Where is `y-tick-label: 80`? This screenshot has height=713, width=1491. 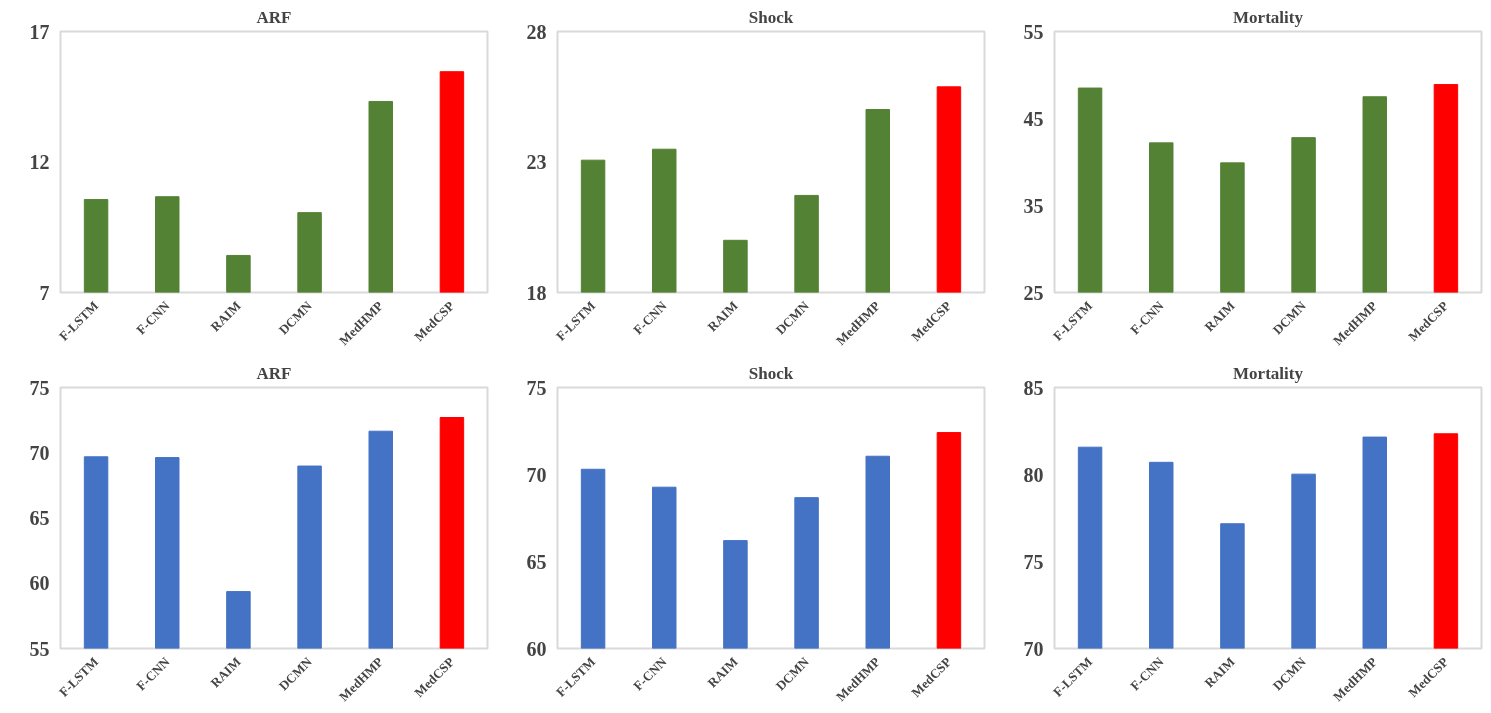 y-tick-label: 80 is located at coordinates (1033, 474).